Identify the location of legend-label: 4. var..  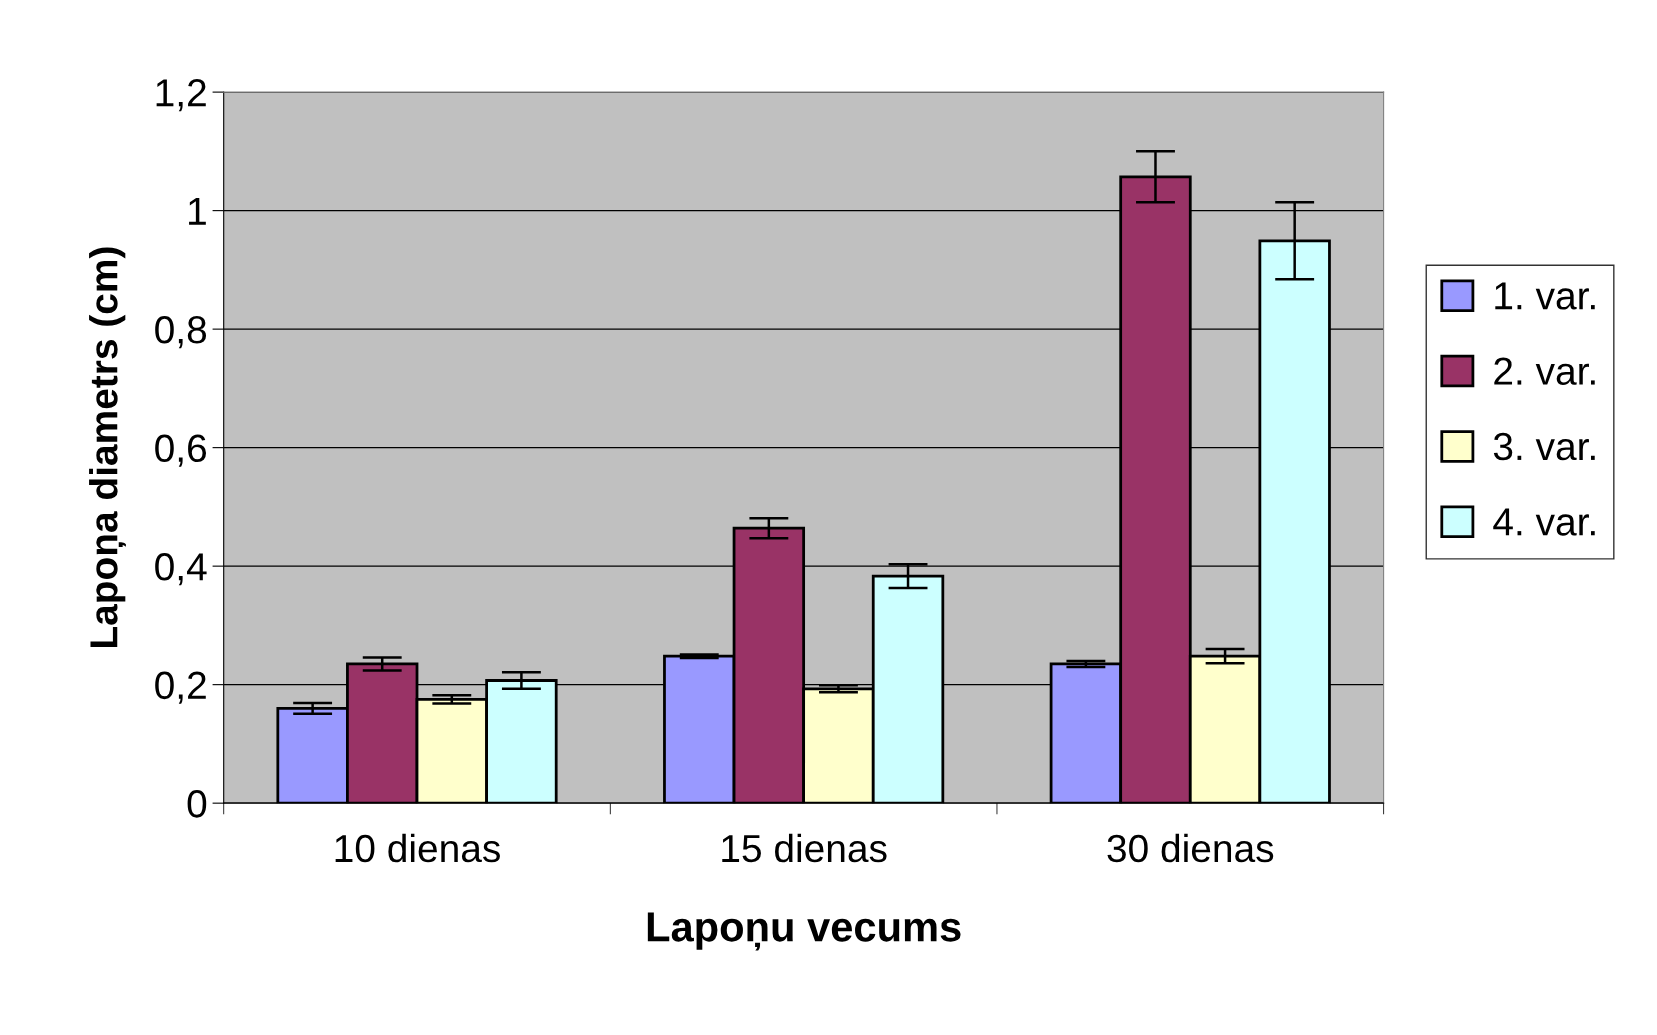
(1544, 522).